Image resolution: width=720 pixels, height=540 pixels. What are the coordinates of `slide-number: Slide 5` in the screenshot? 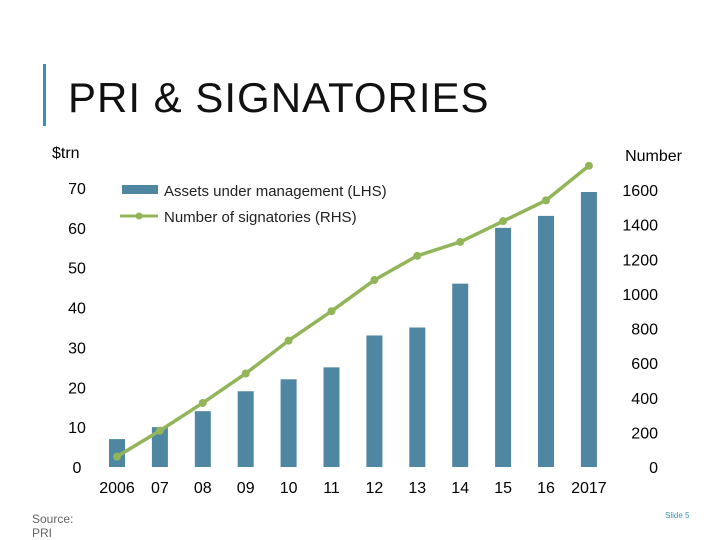 It's located at (677, 515).